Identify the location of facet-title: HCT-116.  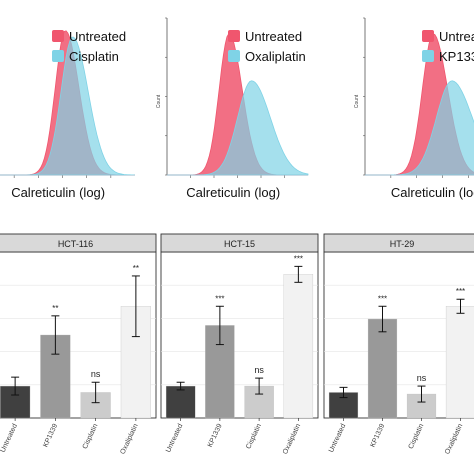
(75, 244).